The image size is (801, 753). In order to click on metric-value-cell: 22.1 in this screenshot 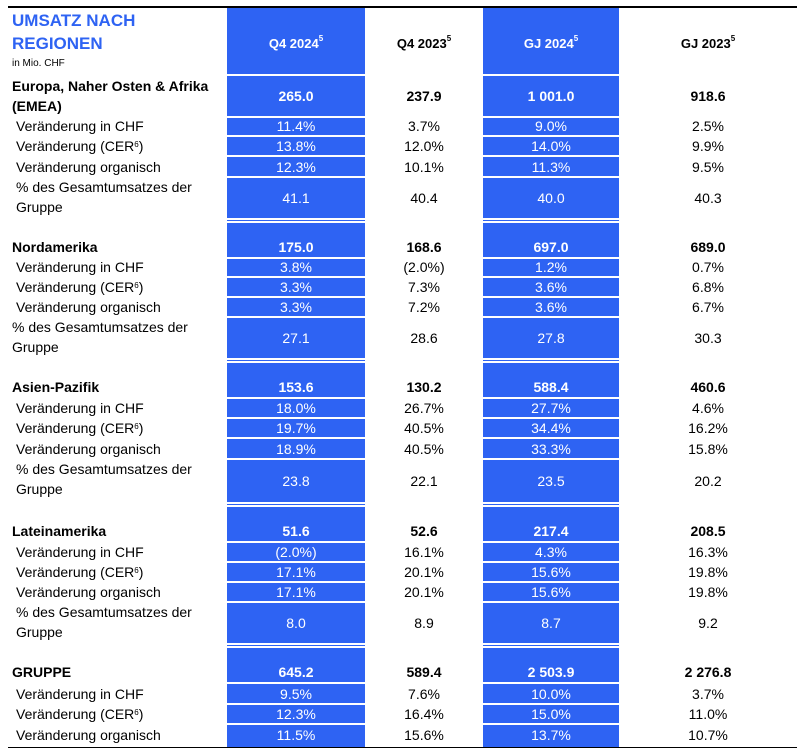, I will do `click(424, 481)`.